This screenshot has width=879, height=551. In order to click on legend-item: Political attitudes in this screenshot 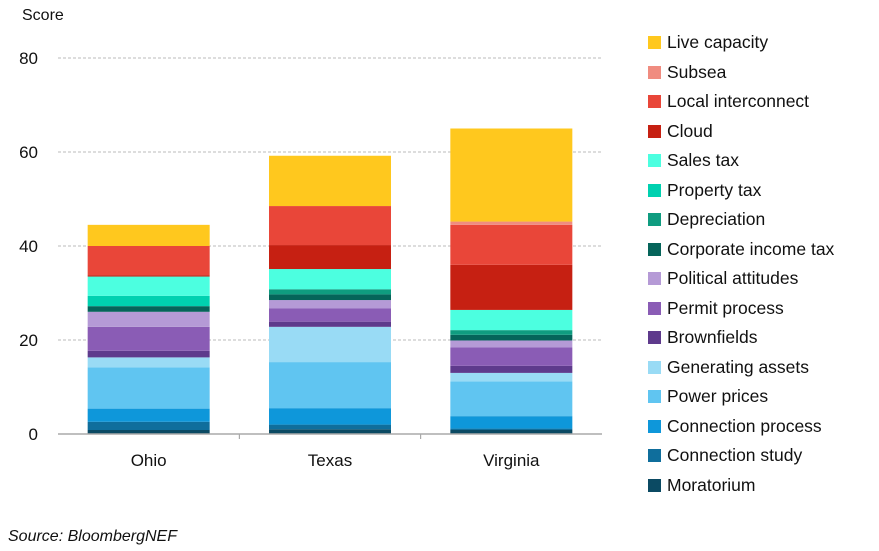, I will do `click(741, 279)`.